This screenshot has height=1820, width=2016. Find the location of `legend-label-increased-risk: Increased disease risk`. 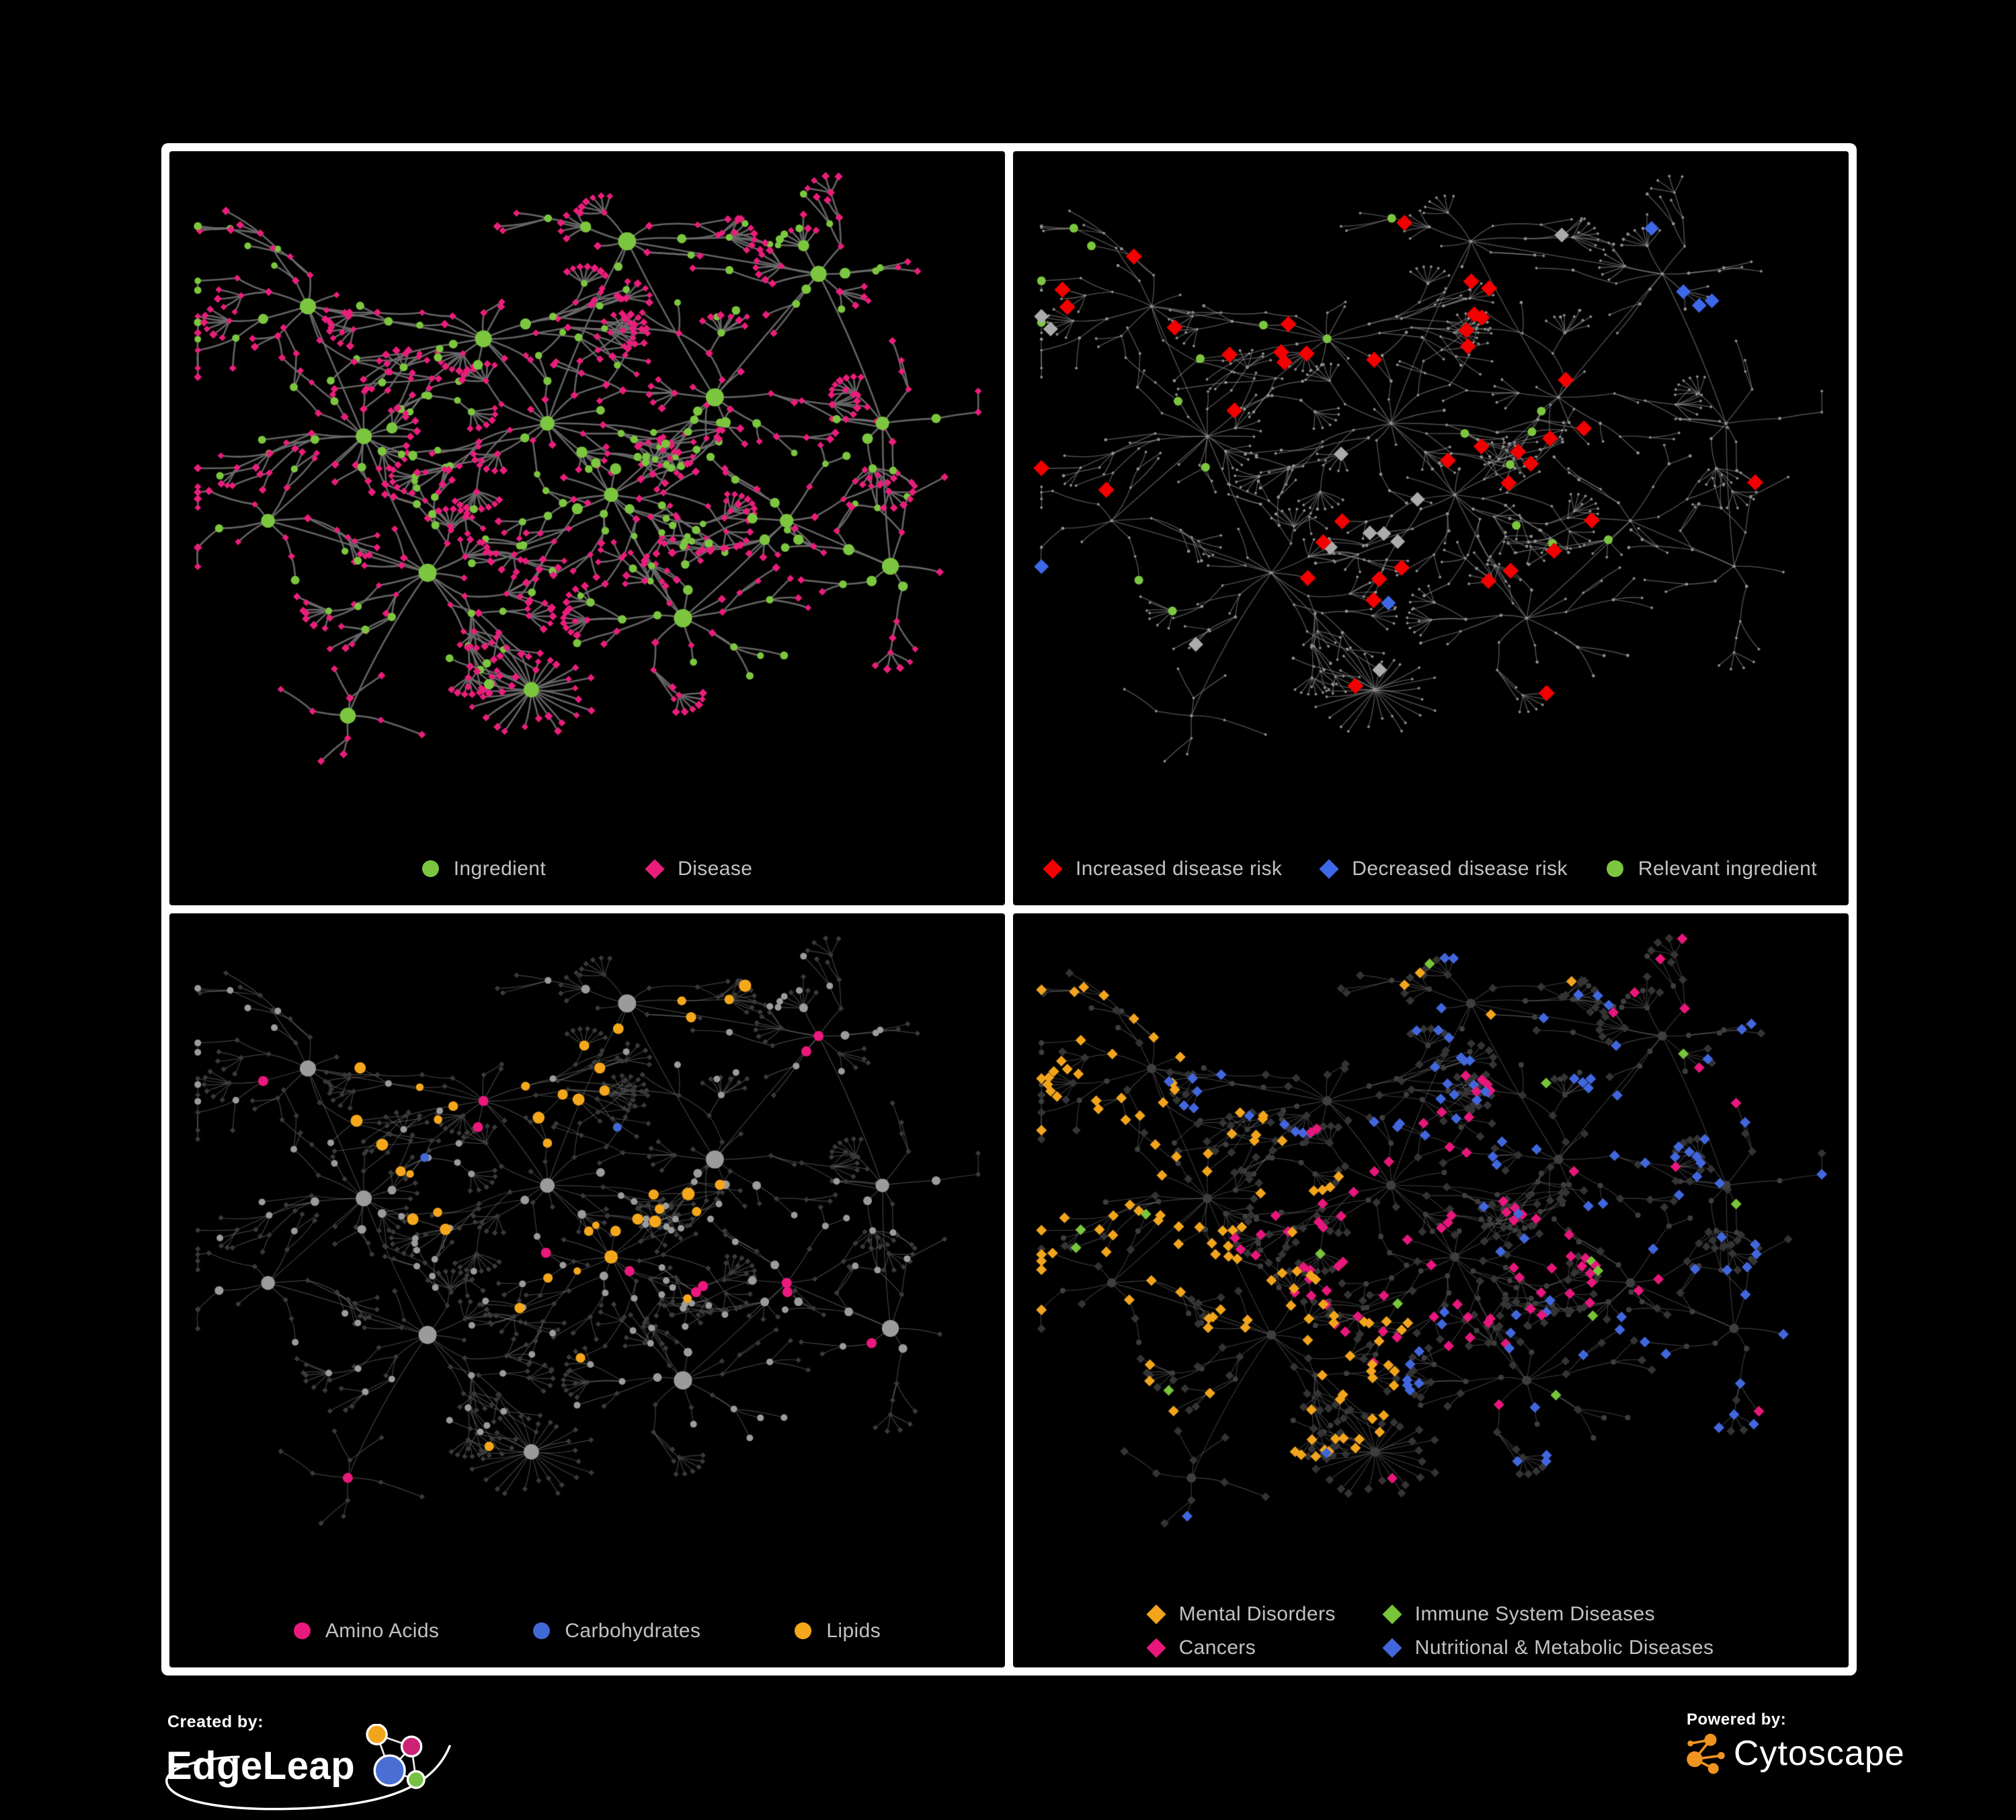

legend-label-increased-risk: Increased disease risk is located at coordinates (1179, 868).